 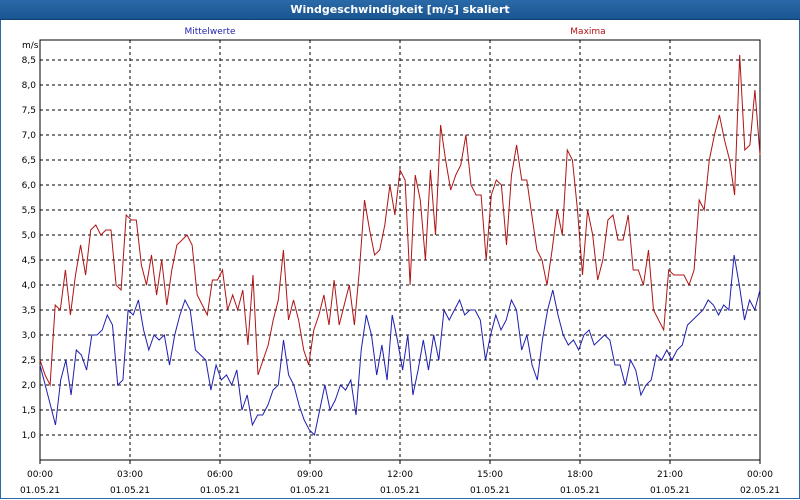 What do you see at coordinates (400, 475) in the screenshot?
I see `x-tick-time: 12:00` at bounding box center [400, 475].